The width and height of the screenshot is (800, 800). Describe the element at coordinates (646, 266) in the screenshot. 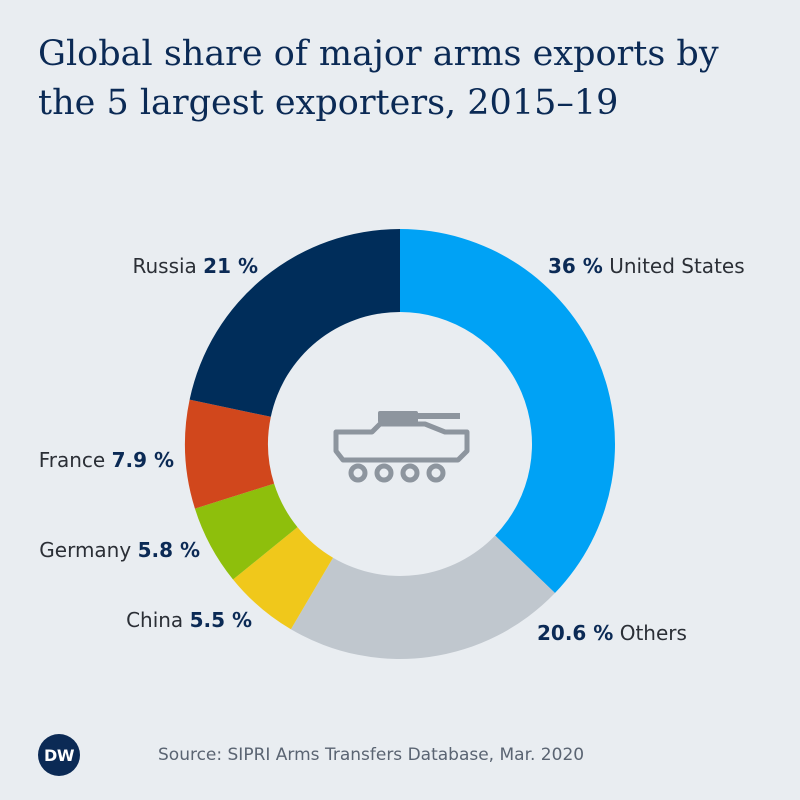

I see `slice-label-united-states: 36 % United States` at that location.